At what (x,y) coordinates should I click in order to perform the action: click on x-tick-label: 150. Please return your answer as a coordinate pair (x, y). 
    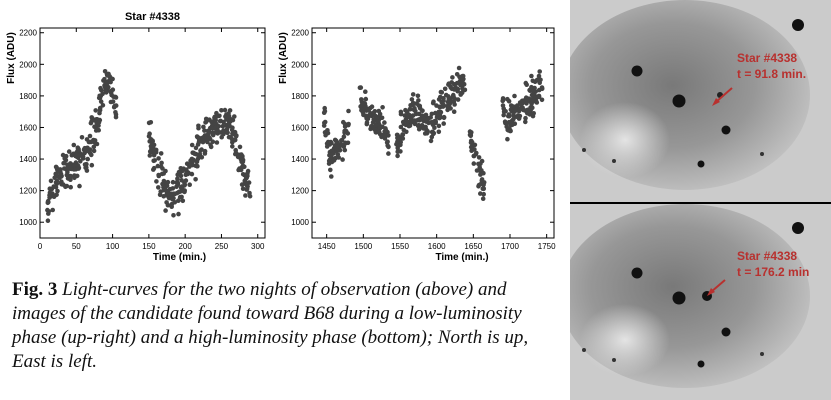
    Looking at the image, I should click on (149, 246).